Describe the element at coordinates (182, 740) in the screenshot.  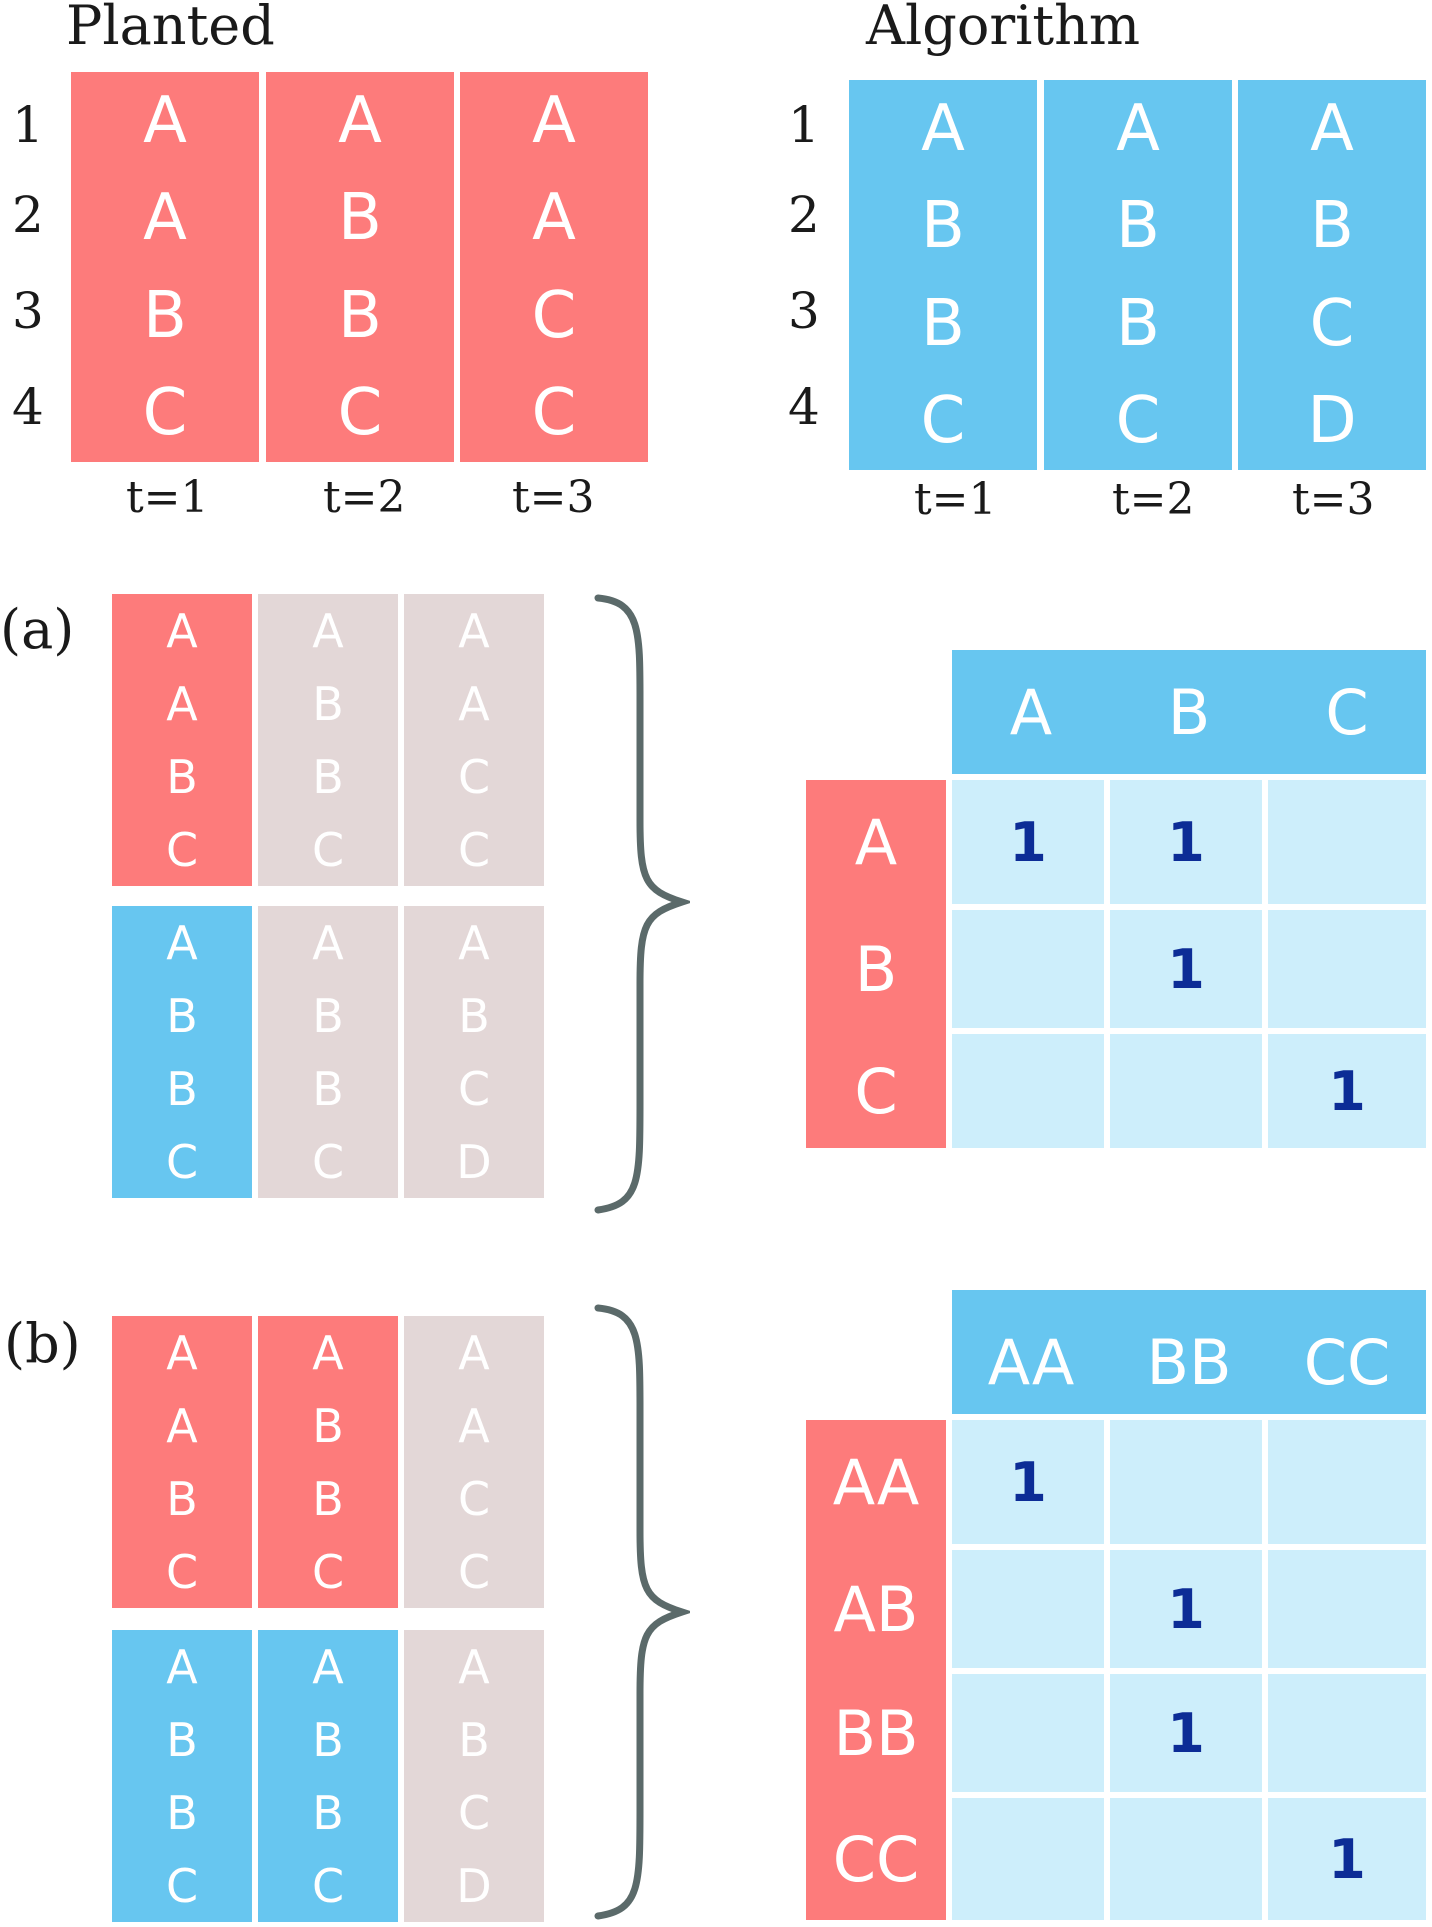
I see `panel-a-planted-column-active: A A B C` at that location.